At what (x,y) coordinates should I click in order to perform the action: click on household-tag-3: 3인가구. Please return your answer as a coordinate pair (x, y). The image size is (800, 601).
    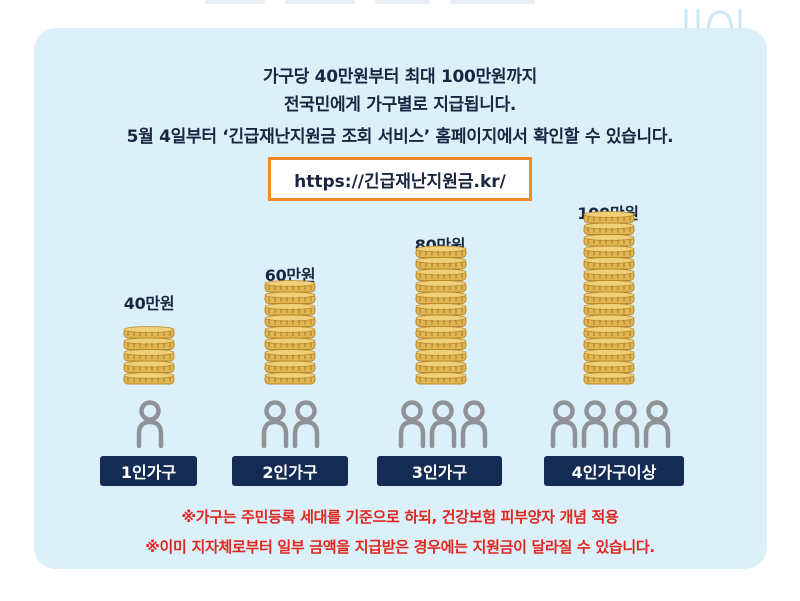
    Looking at the image, I should click on (439, 471).